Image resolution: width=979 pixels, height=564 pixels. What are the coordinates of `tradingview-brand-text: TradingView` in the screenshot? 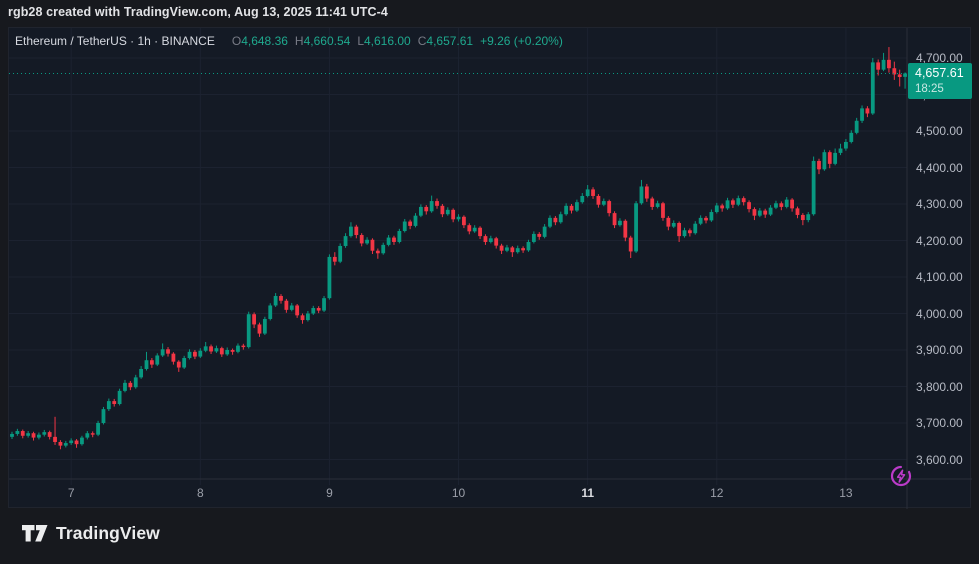 It's located at (108, 533).